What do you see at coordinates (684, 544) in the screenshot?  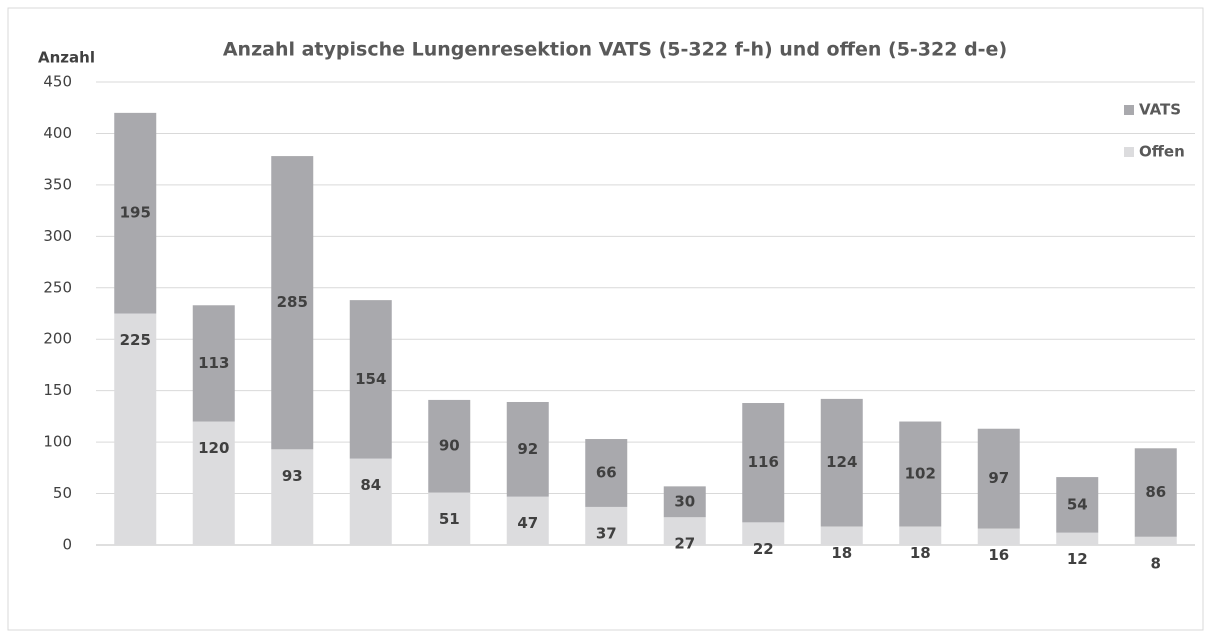 I see `data-label: 27` at bounding box center [684, 544].